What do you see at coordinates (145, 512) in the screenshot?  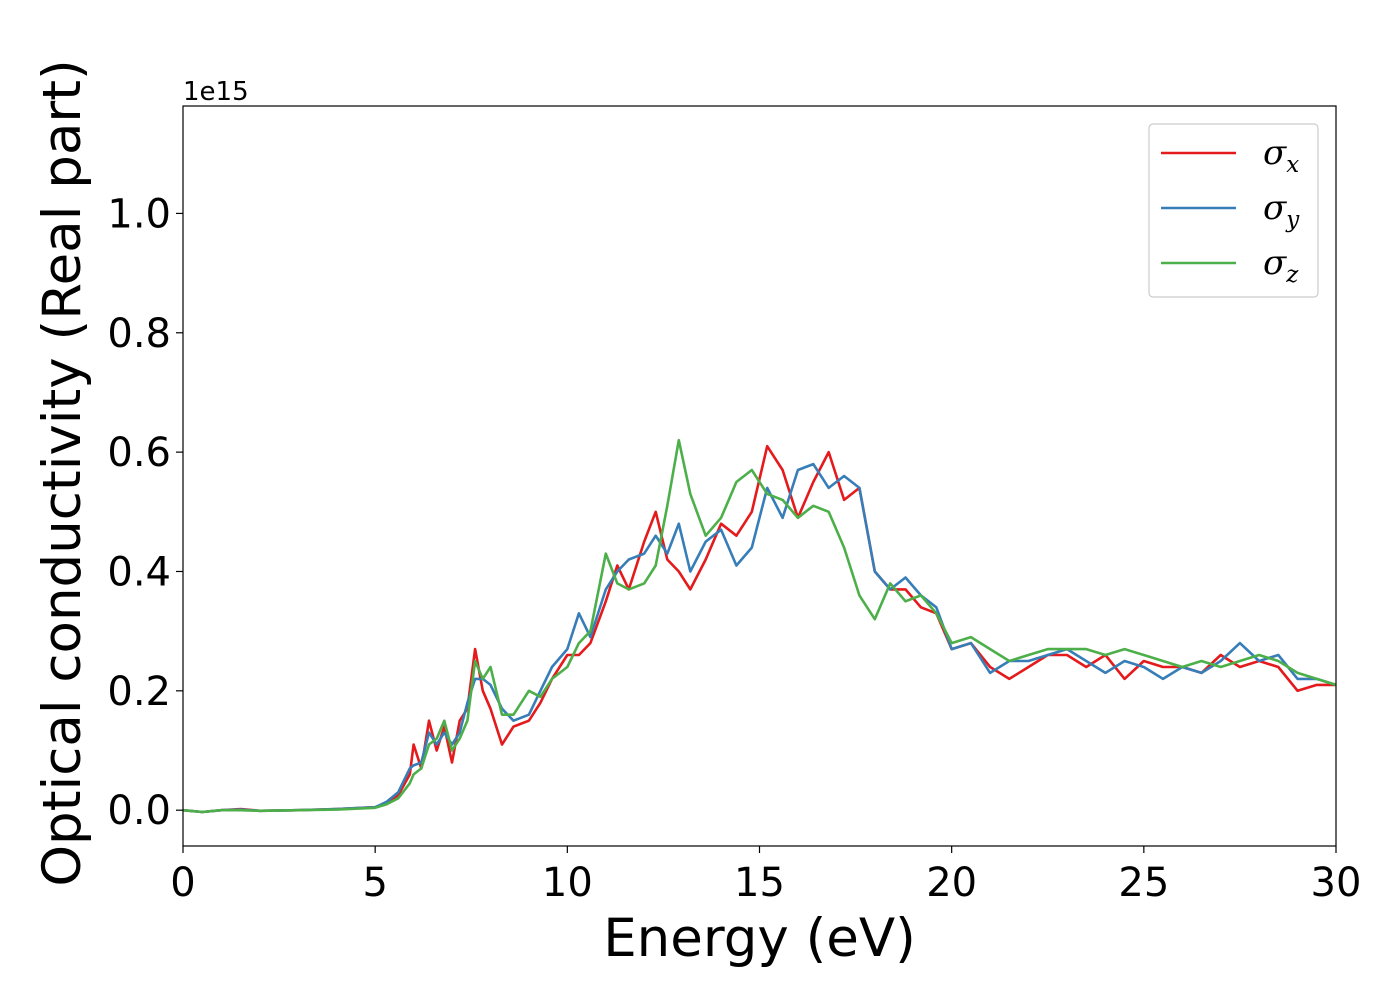 I see `y-axis: 0.0 0.2 0.4 0.6 0.8 1.0` at bounding box center [145, 512].